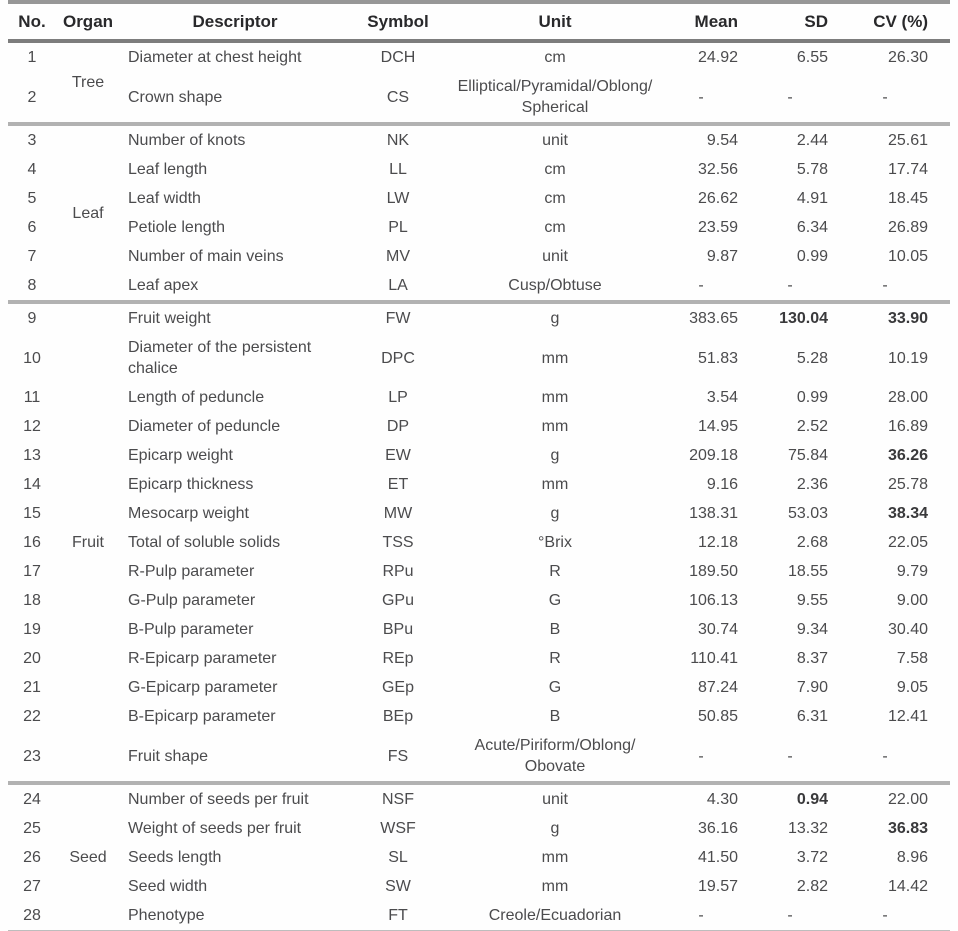 This screenshot has height=931, width=958. Describe the element at coordinates (32, 227) in the screenshot. I see `cell-no: 6` at that location.